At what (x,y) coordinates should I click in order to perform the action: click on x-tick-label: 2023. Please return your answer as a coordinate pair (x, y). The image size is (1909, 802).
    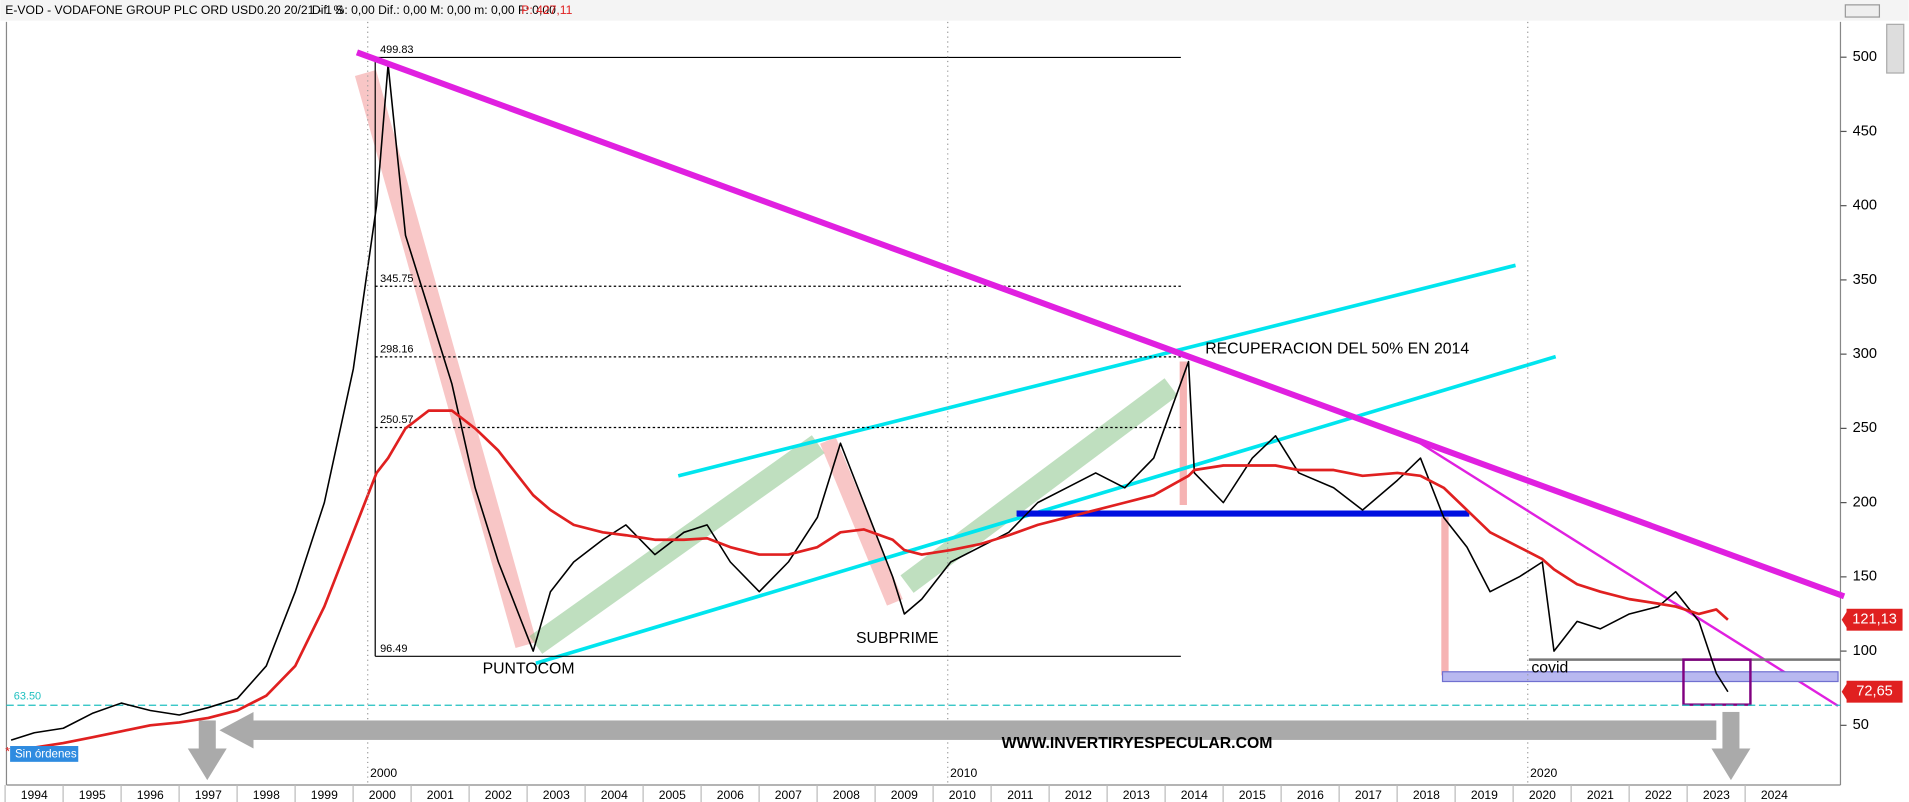
    Looking at the image, I should click on (1716, 795).